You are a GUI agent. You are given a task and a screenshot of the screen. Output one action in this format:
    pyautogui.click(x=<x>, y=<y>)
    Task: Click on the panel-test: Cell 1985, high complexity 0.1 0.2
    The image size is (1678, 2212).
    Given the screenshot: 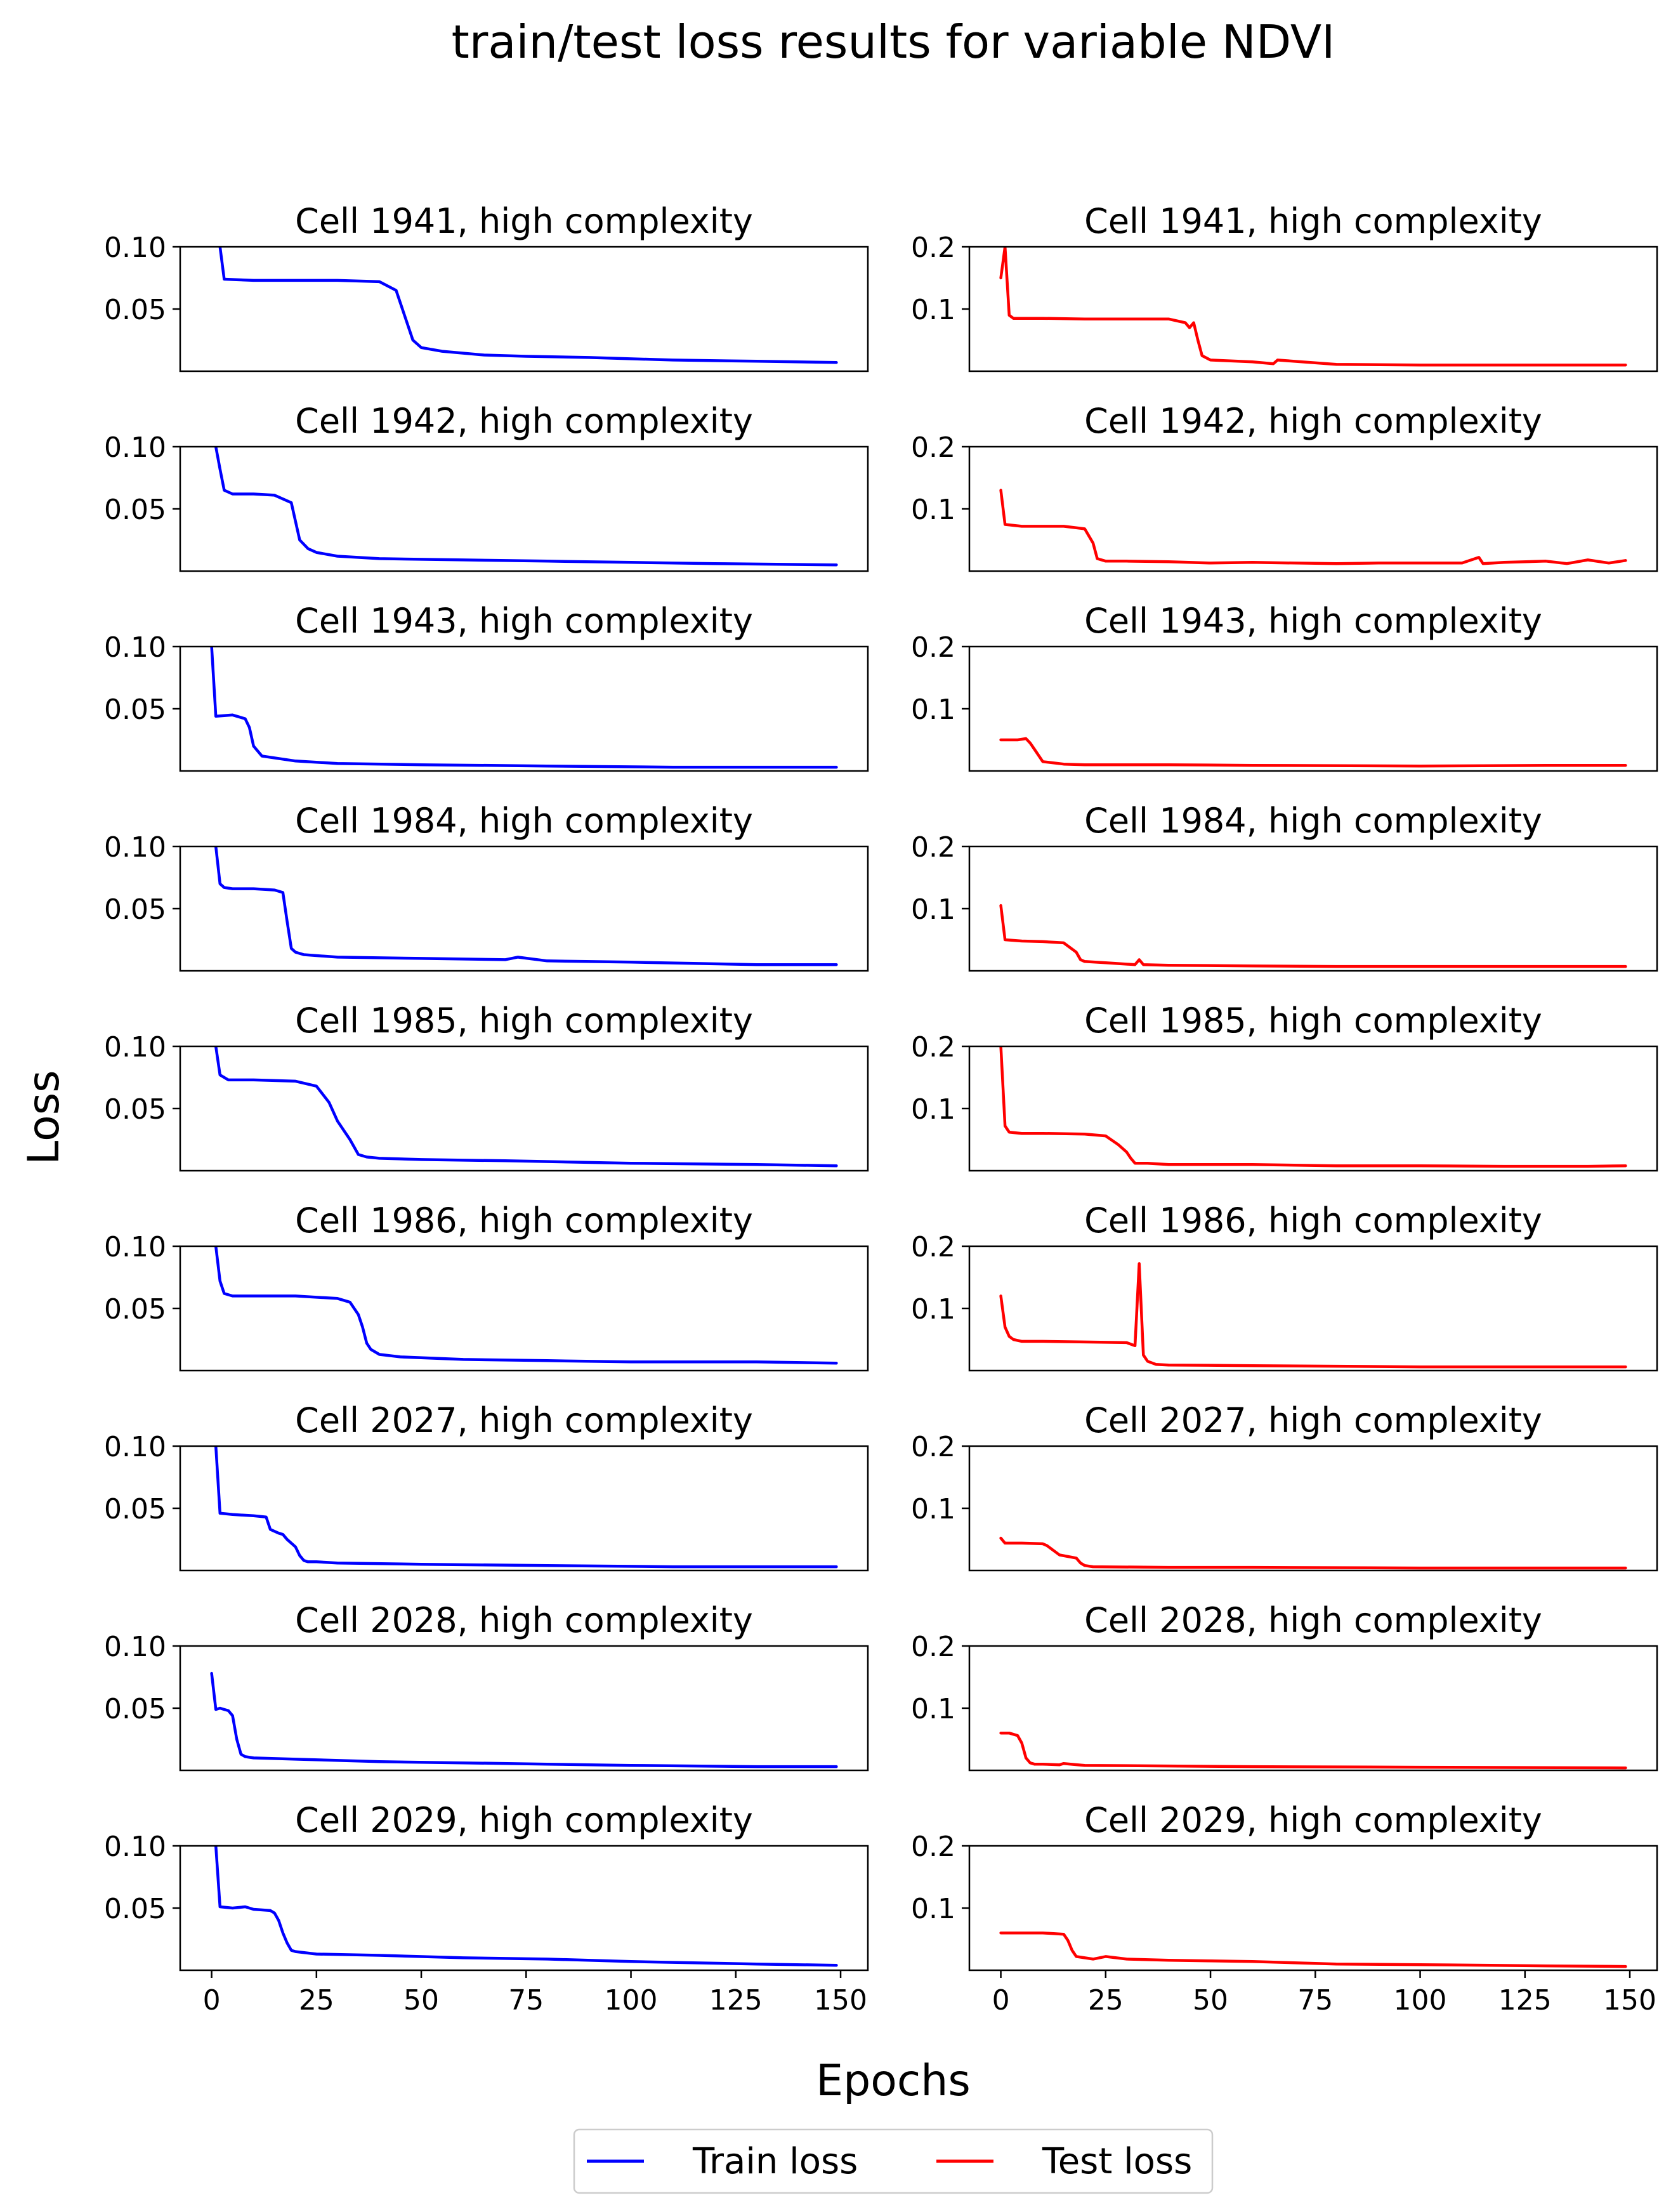 What is the action you would take?
    pyautogui.click(x=1284, y=1086)
    